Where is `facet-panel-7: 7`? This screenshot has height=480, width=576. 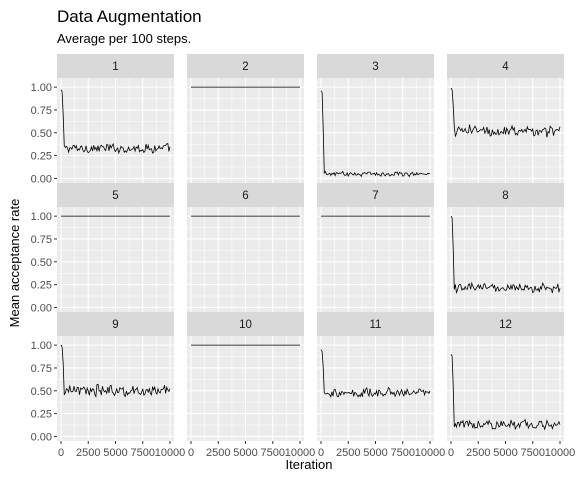
facet-panel-7: 7 is located at coordinates (375, 247).